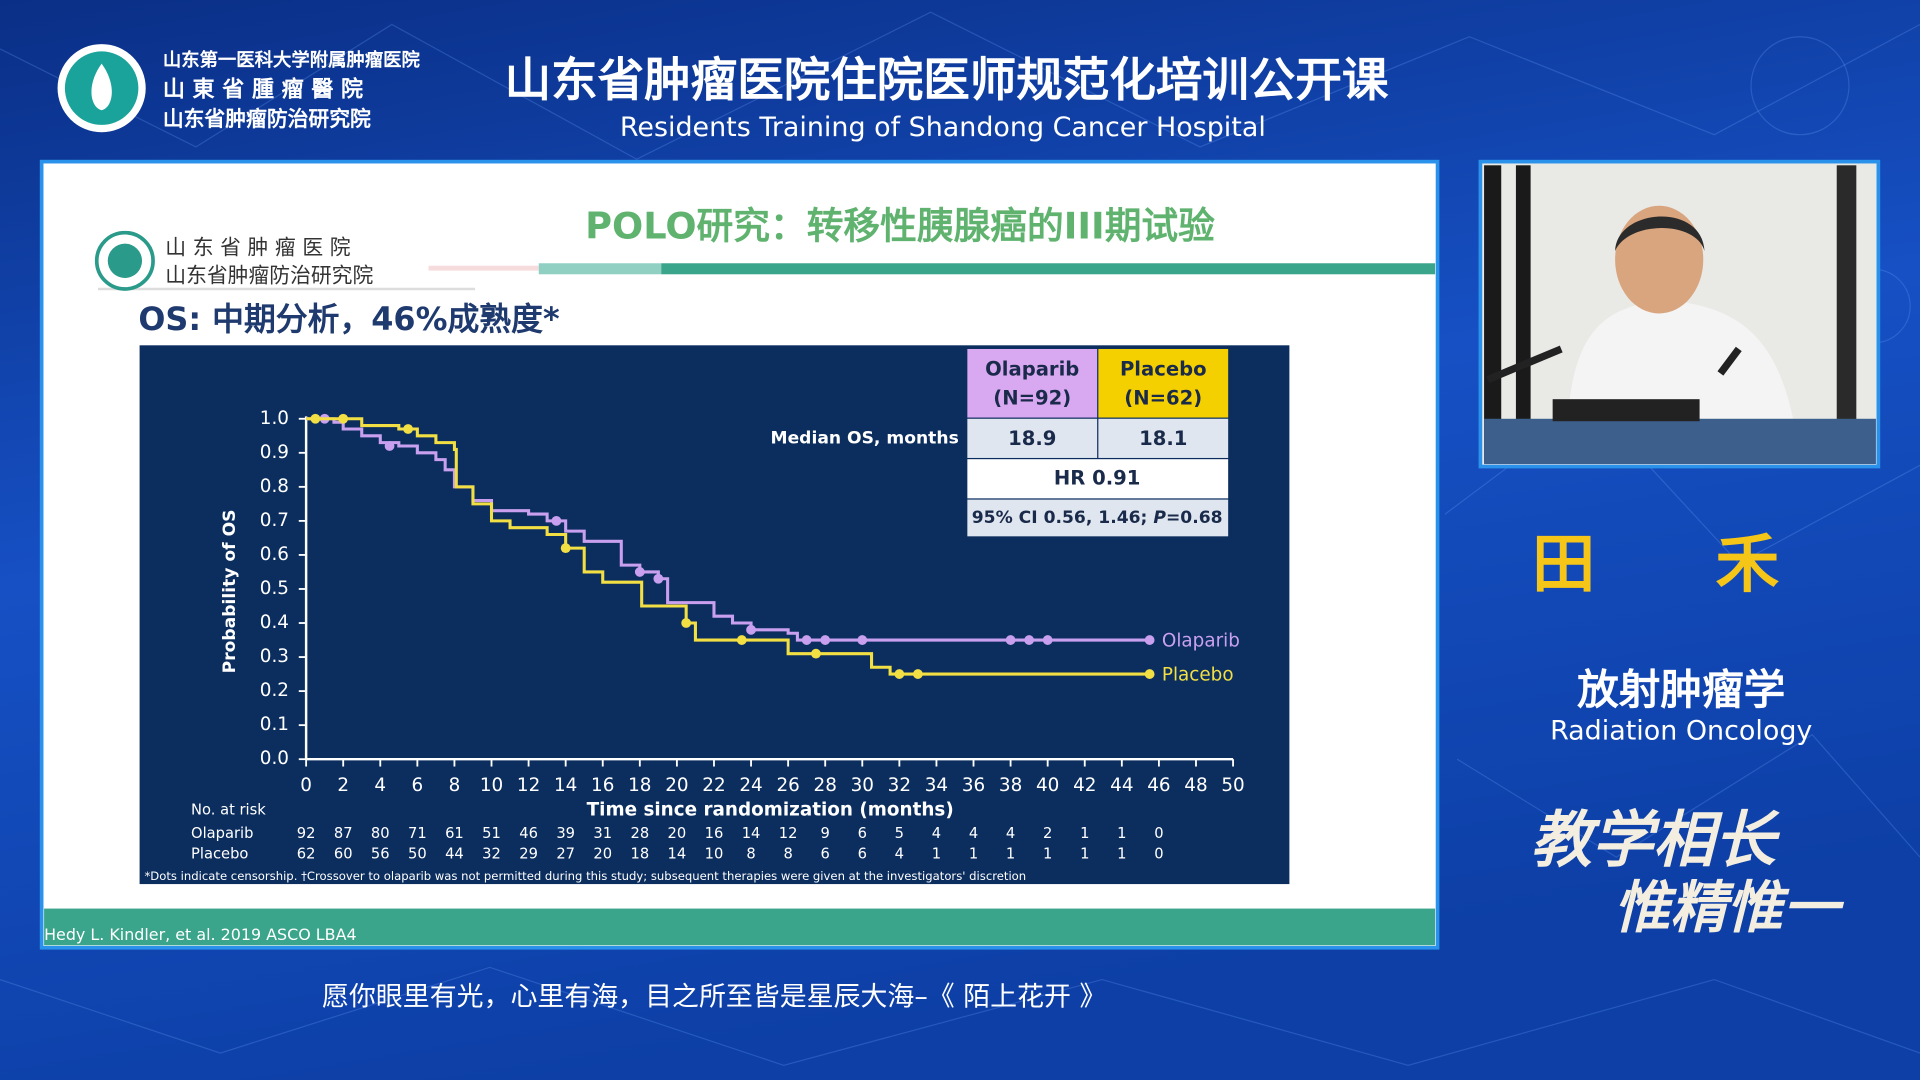  I want to click on series-label: Olaparib, so click(1201, 640).